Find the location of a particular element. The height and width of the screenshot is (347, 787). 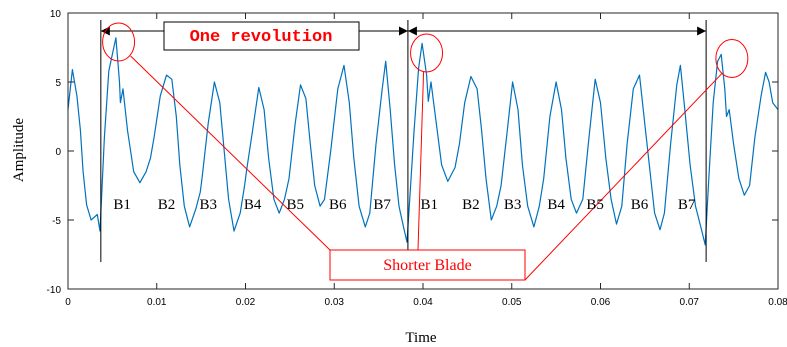

x-tick-label-8: 0.08 is located at coordinates (777, 302).